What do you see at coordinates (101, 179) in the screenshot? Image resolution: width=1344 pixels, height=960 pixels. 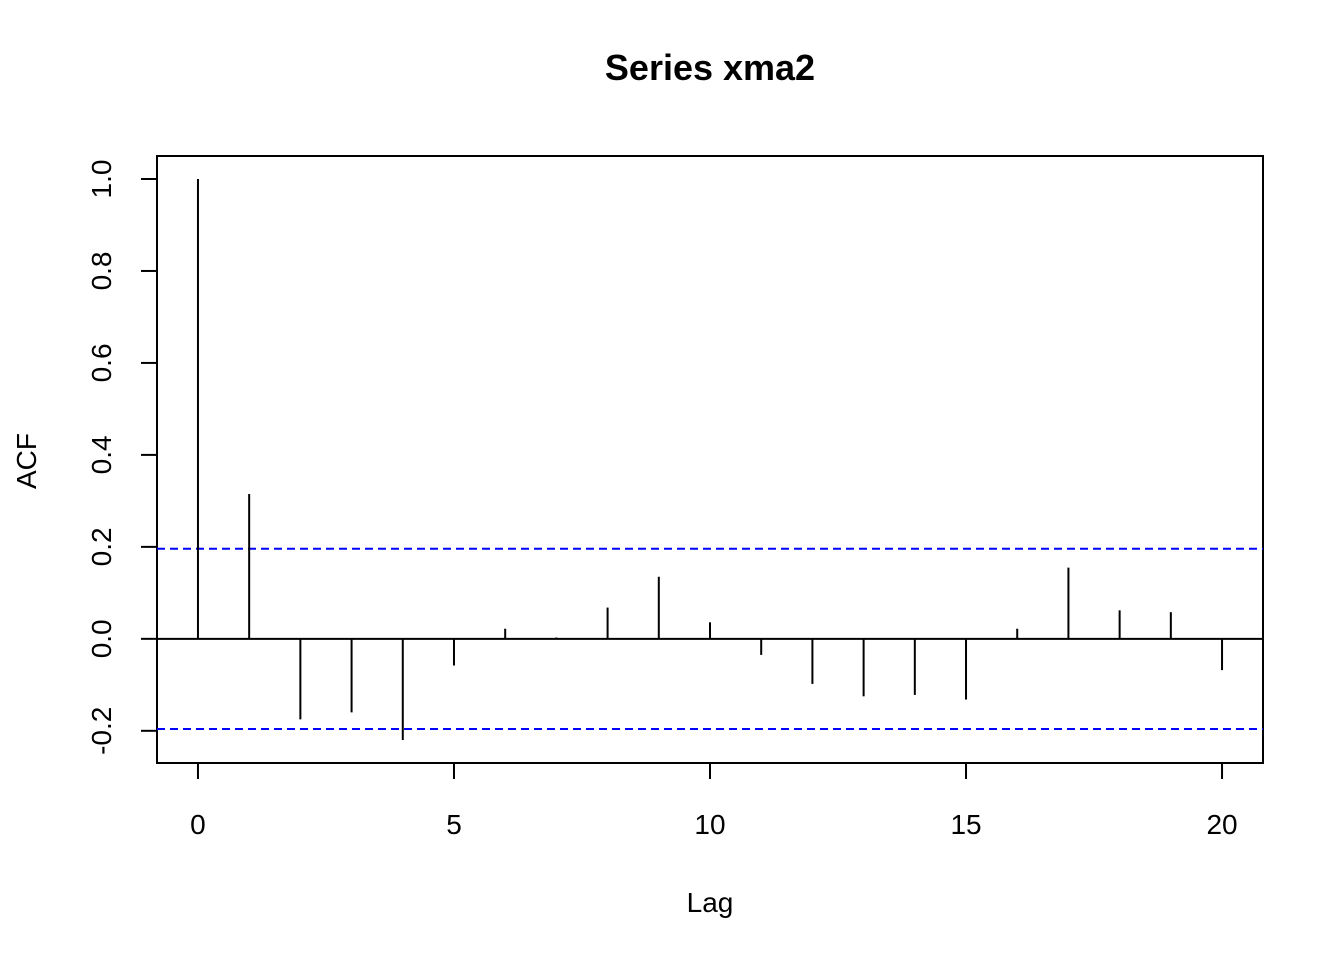 I see `y-tick-label: 1.0` at bounding box center [101, 179].